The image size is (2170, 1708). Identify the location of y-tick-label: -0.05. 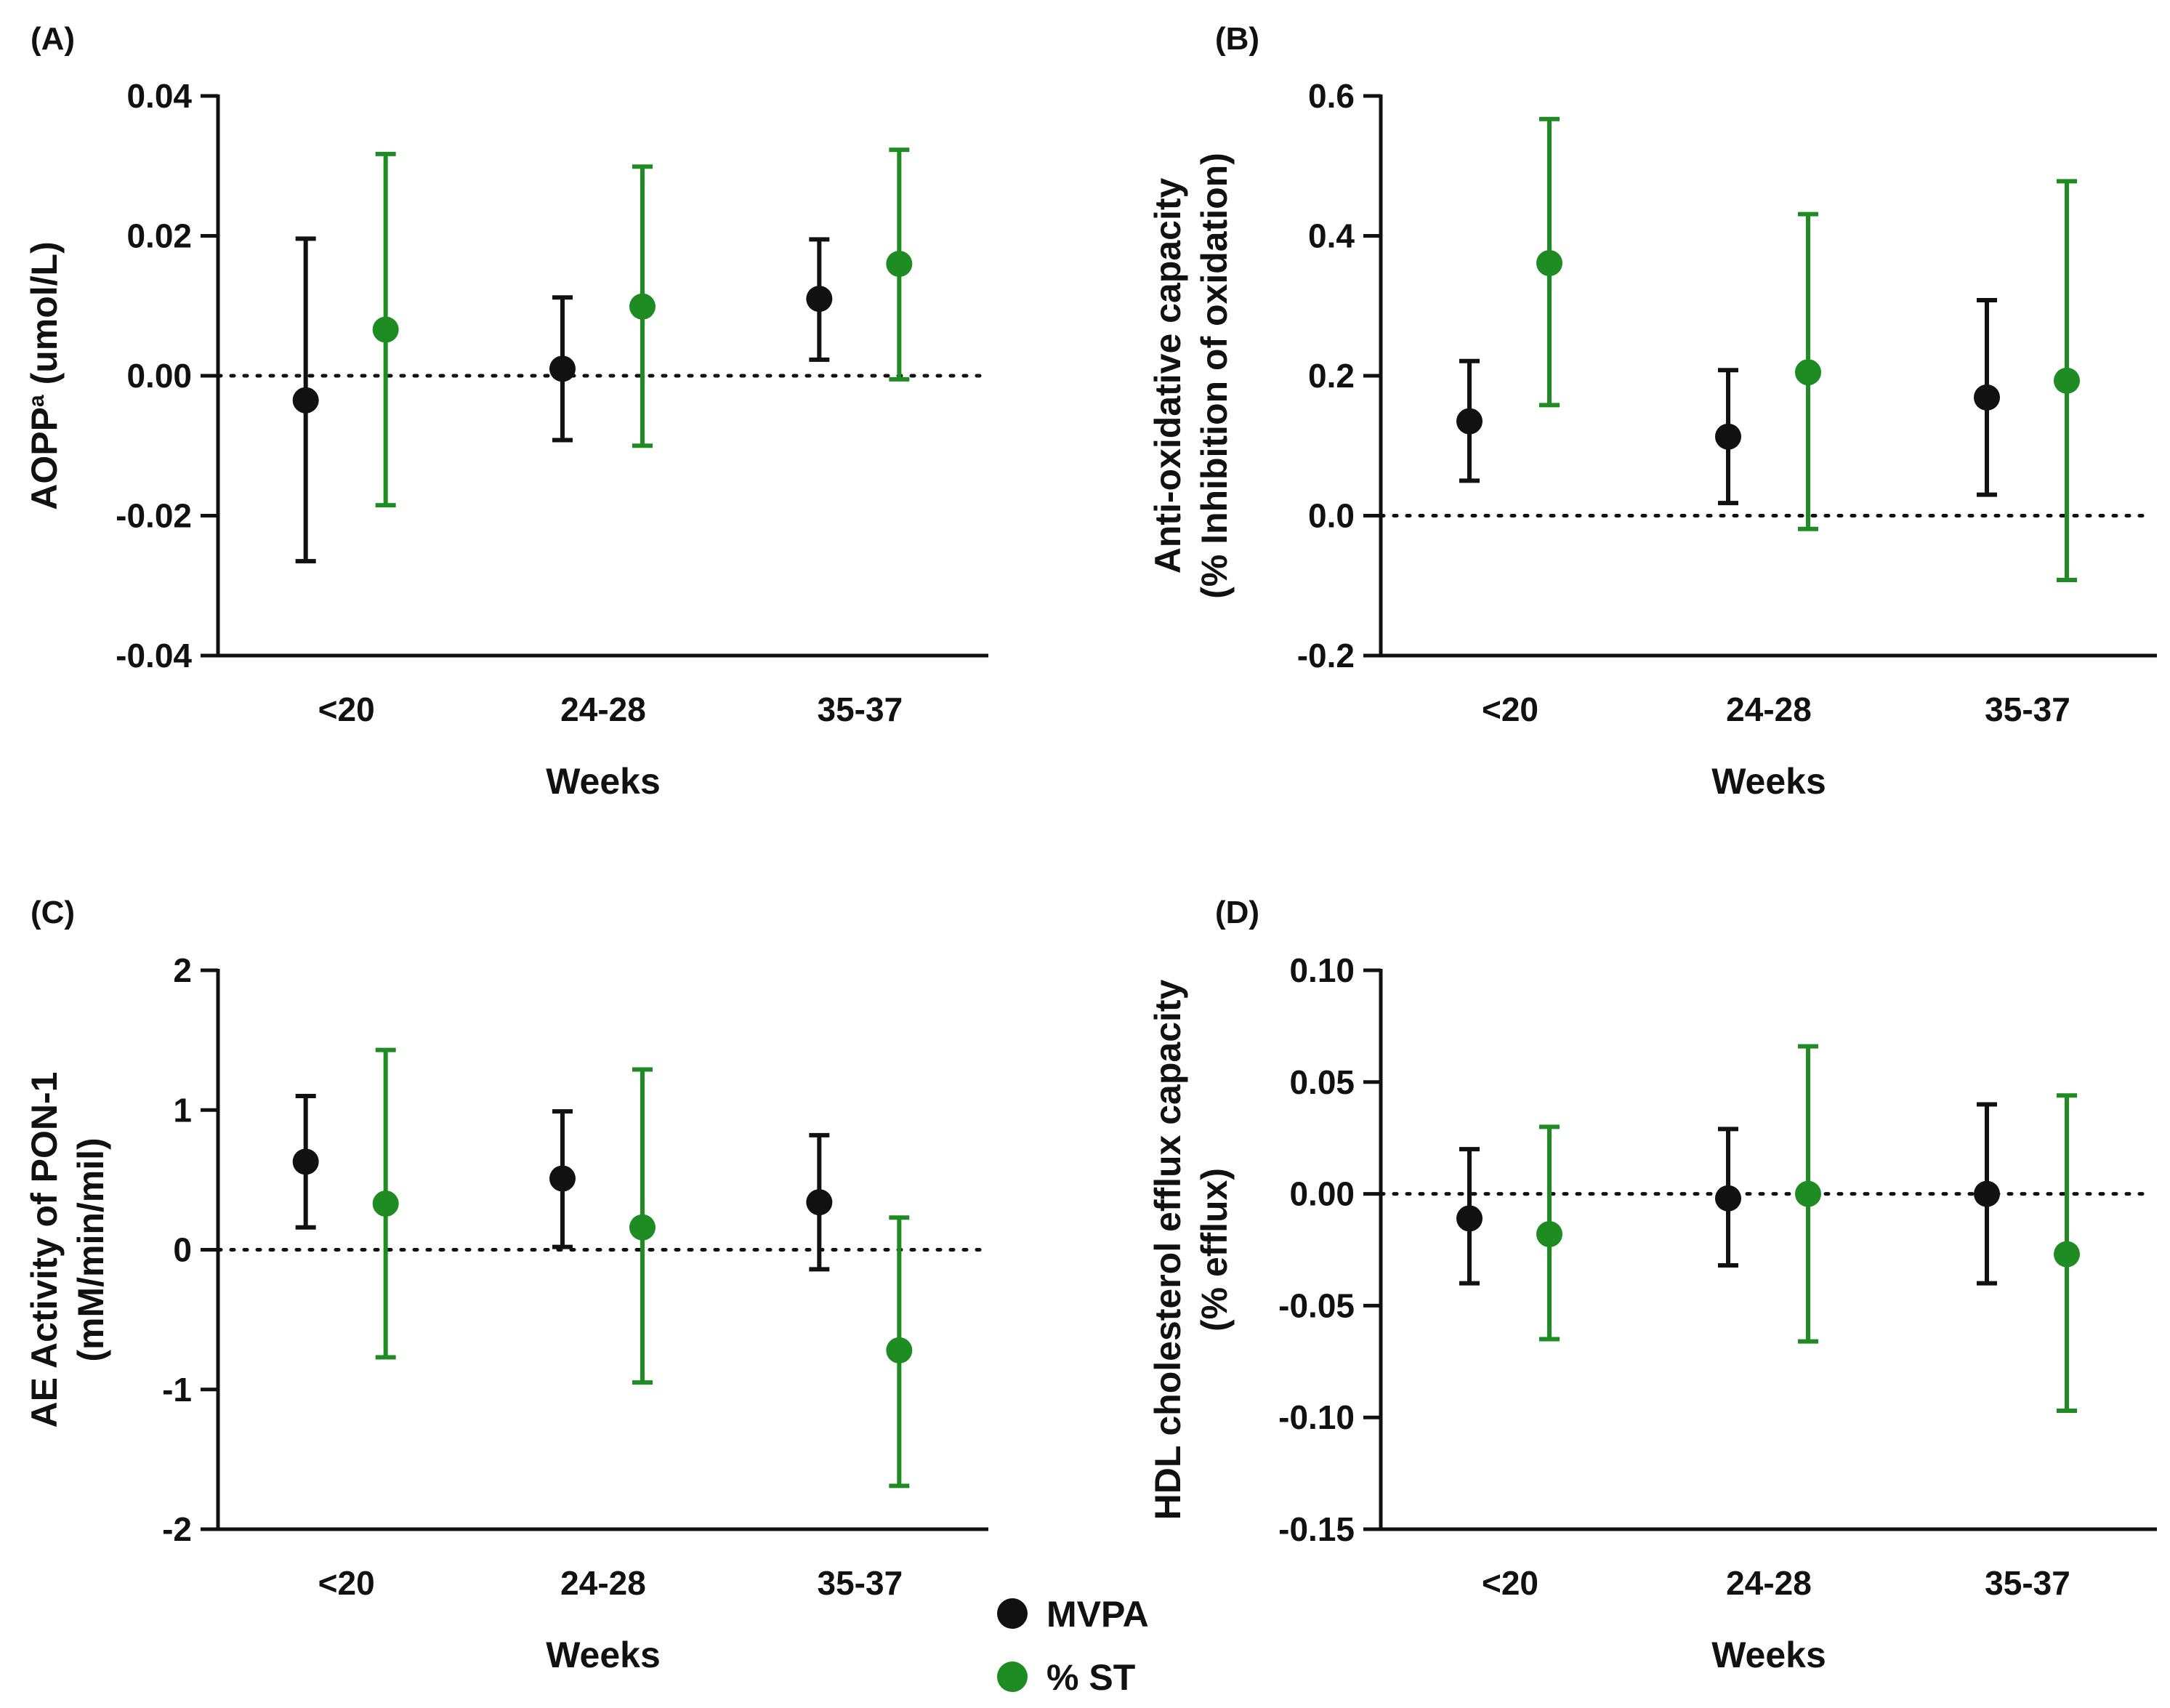
(1316, 1305).